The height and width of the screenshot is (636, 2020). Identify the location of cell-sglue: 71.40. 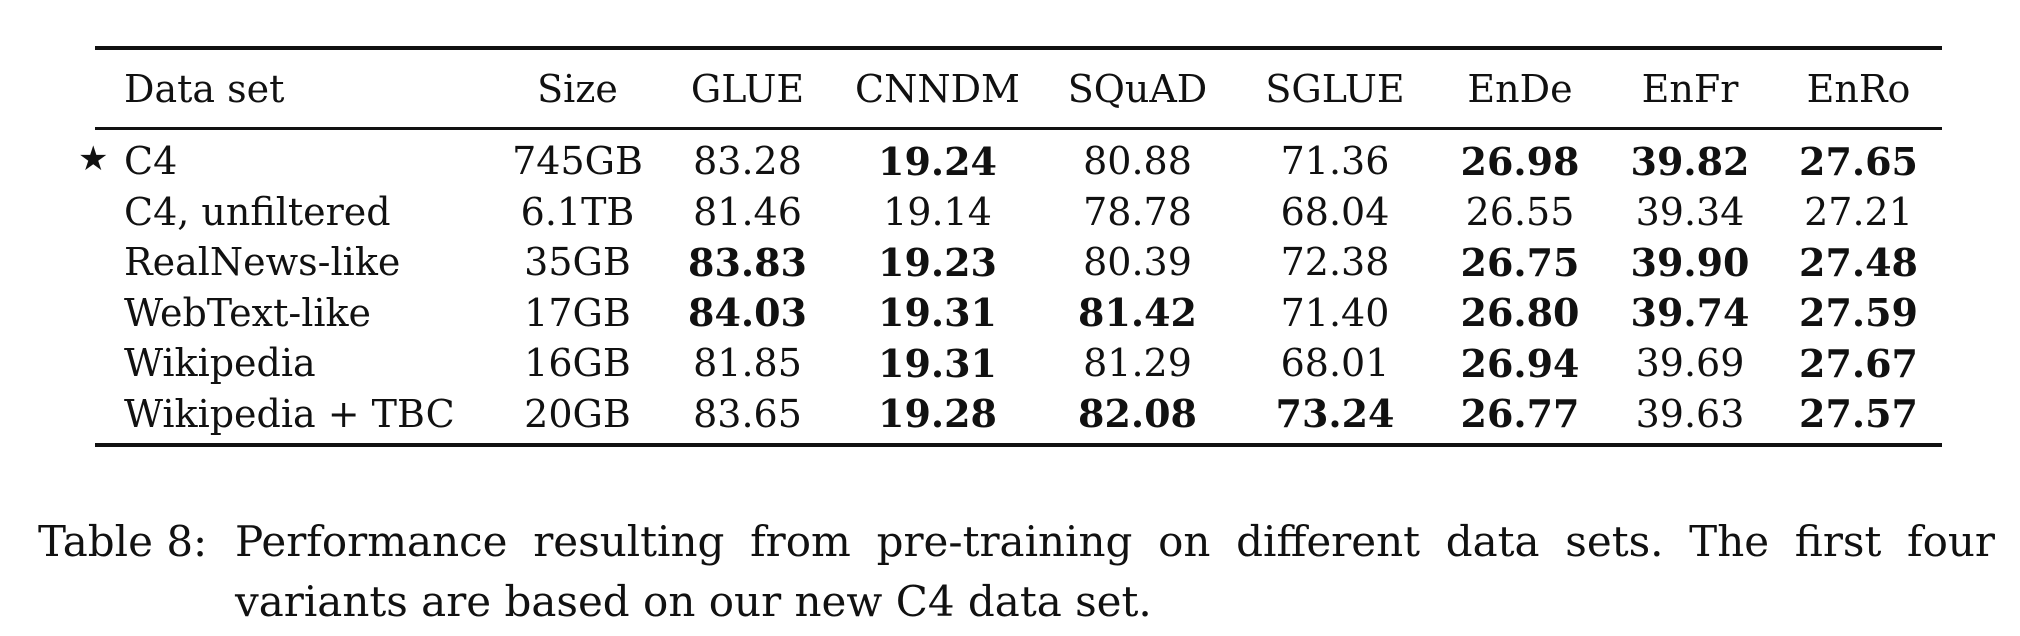
(1335, 312).